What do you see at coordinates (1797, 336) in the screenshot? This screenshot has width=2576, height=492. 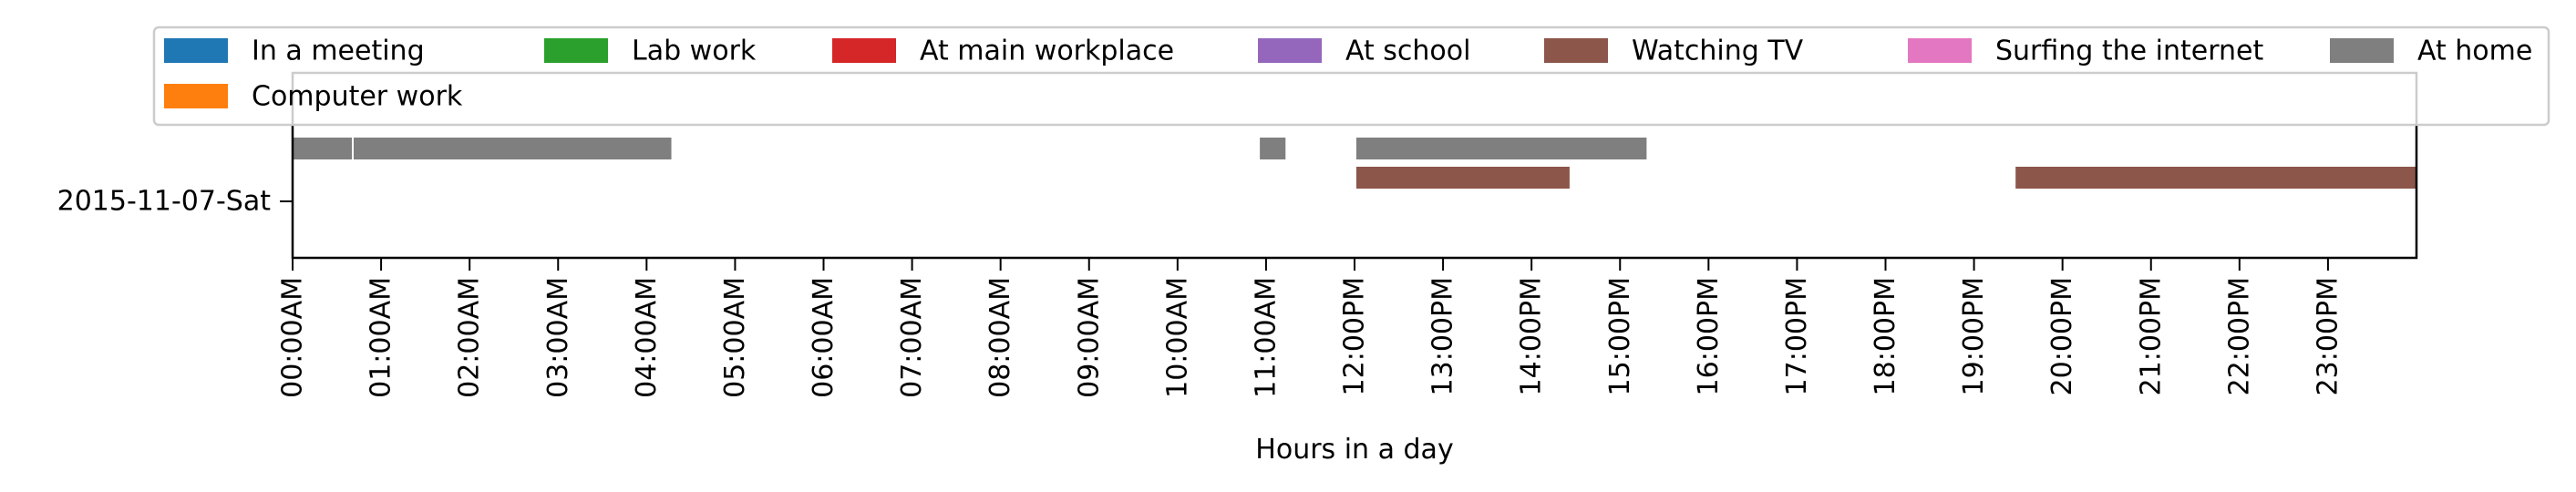 I see `x-tick-label: 17:00PM` at bounding box center [1797, 336].